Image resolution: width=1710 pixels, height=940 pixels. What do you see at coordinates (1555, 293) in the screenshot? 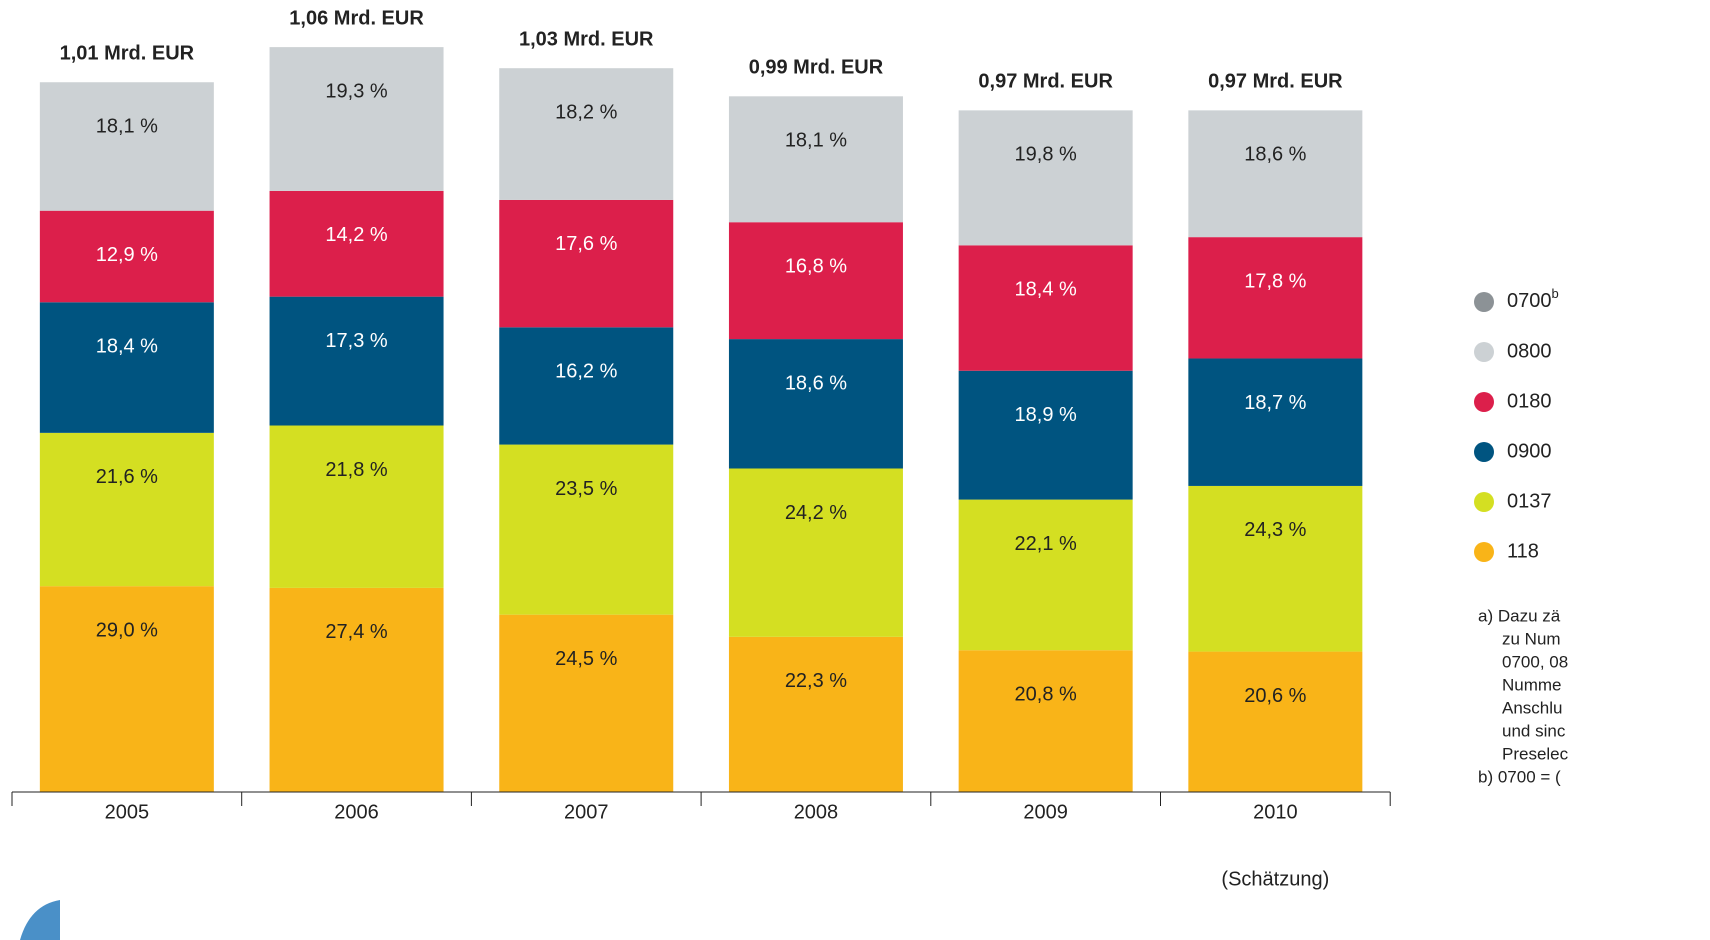
I see `legend-note: b` at bounding box center [1555, 293].